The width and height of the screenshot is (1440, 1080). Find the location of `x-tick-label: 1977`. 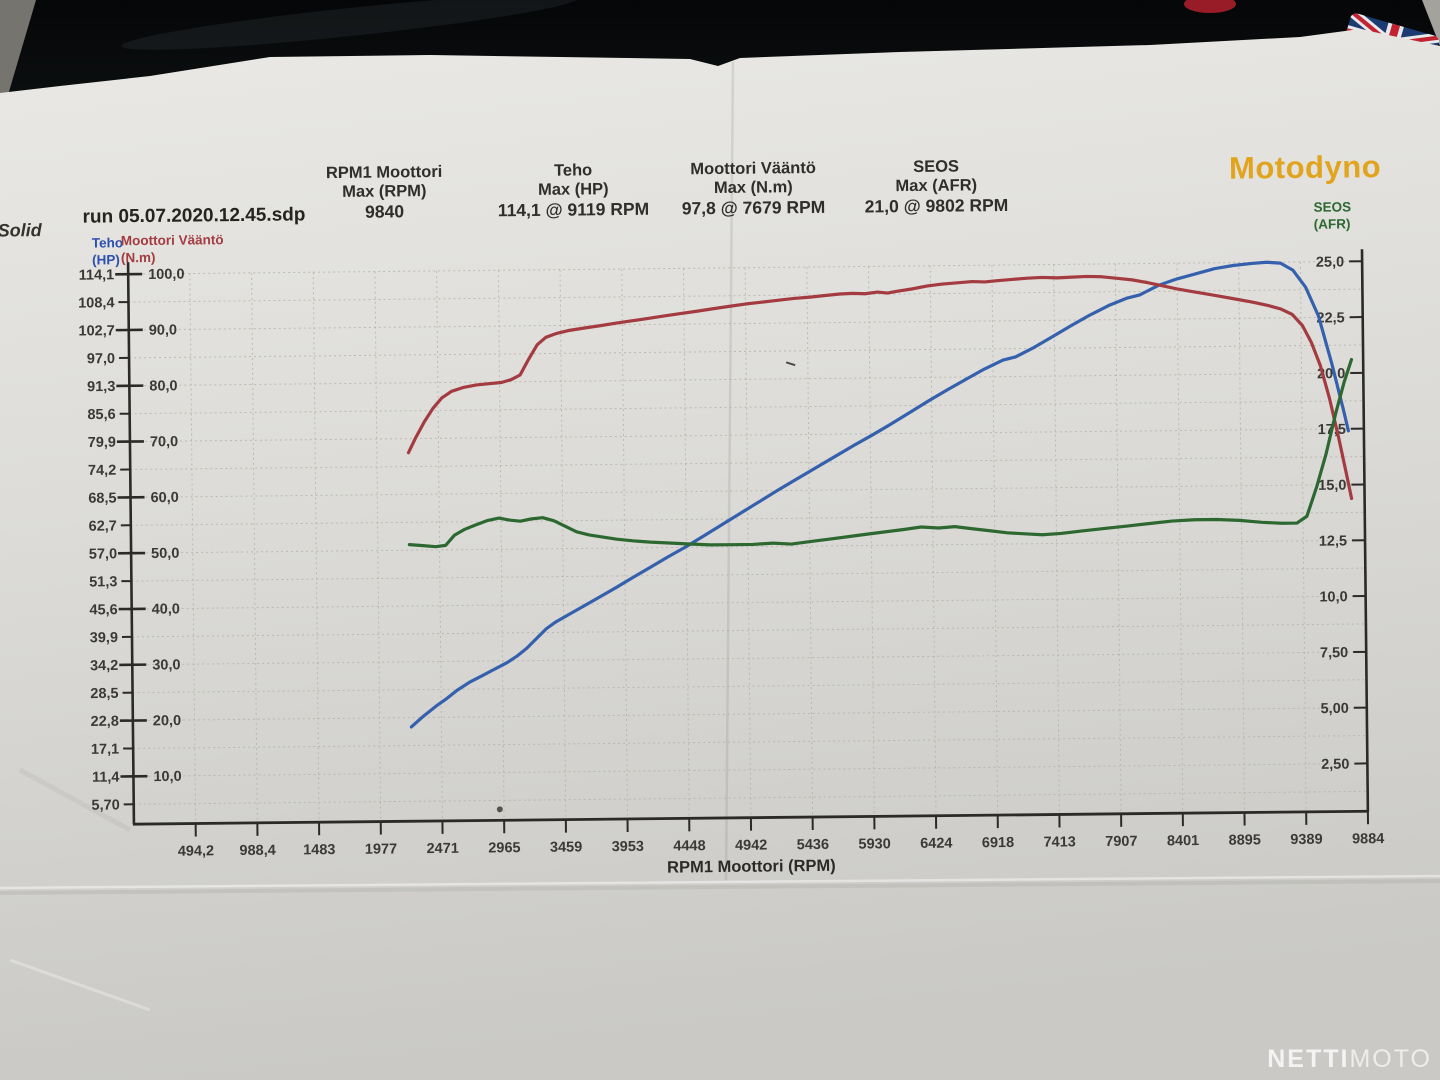

x-tick-label: 1977 is located at coordinates (381, 849).